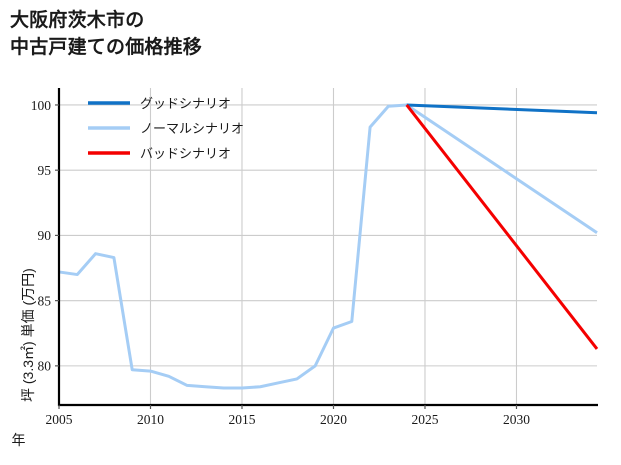 The image size is (621, 465). Describe the element at coordinates (502, 109) in the screenshot. I see `series-line-グッドシナリオ` at that location.